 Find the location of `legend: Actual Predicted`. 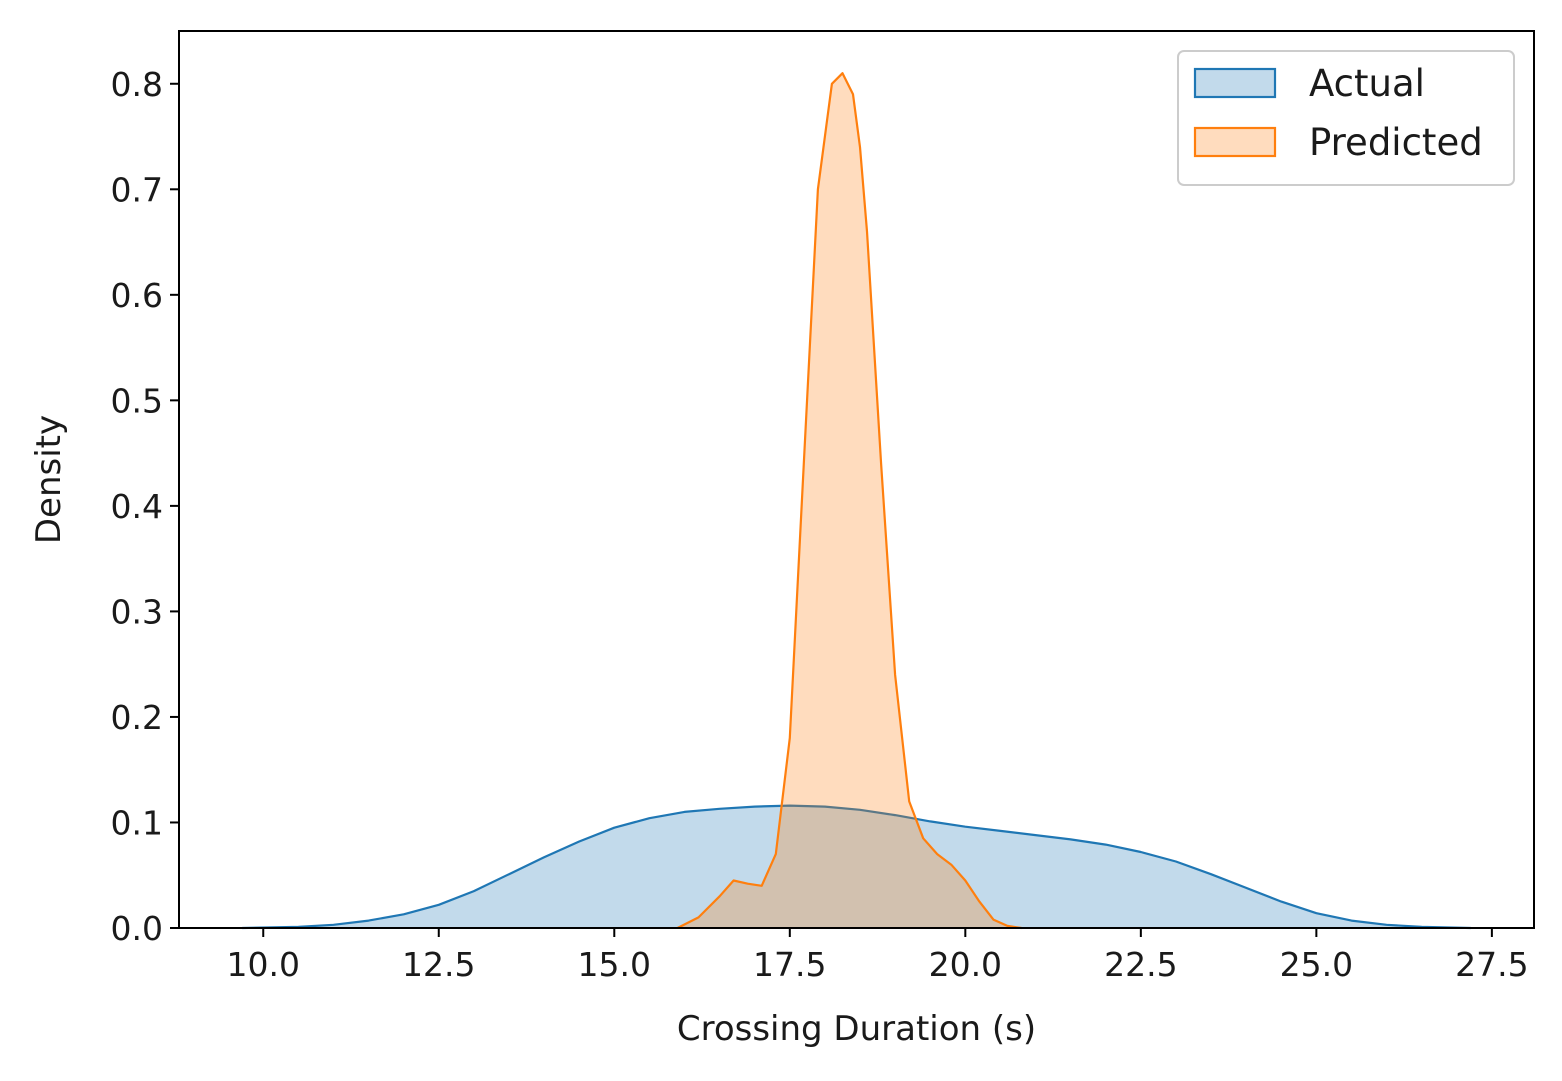

legend: Actual Predicted is located at coordinates (1346, 118).